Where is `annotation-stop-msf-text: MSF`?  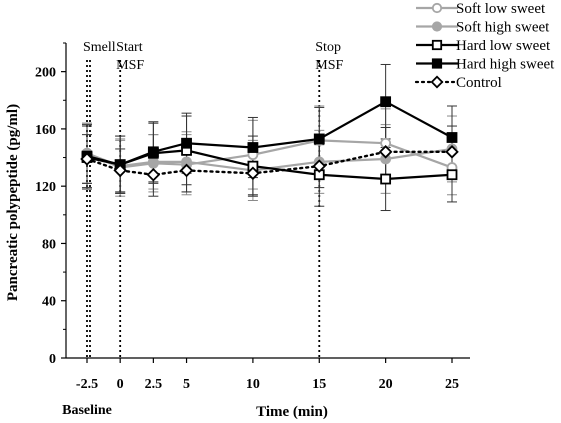 annotation-stop-msf-text: MSF is located at coordinates (329, 65).